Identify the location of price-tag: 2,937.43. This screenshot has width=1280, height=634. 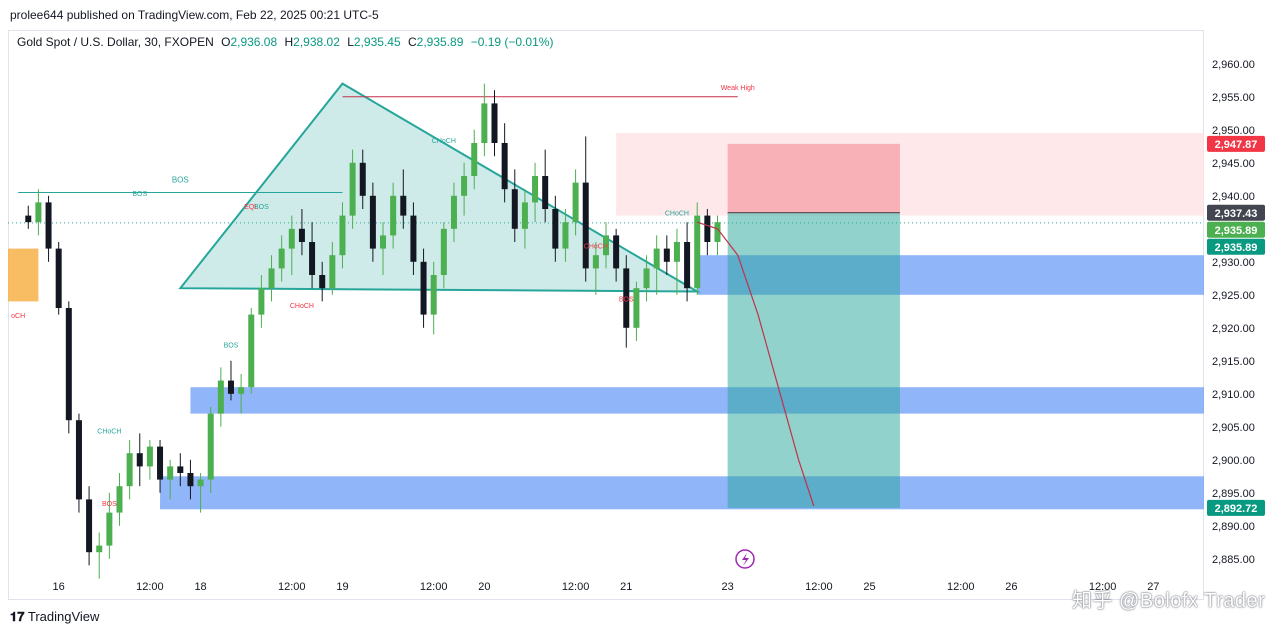
(1236, 212).